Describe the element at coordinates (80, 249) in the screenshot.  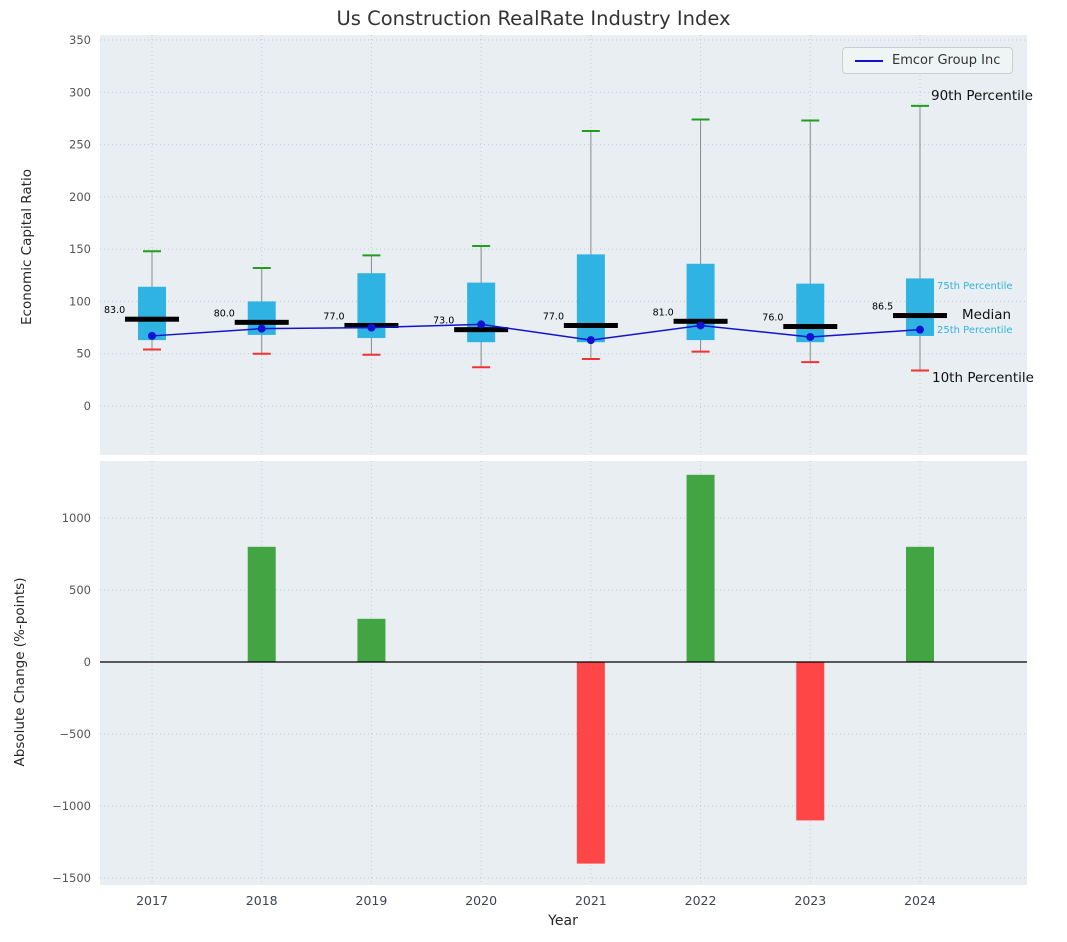
I see `y-tick-label: 150` at that location.